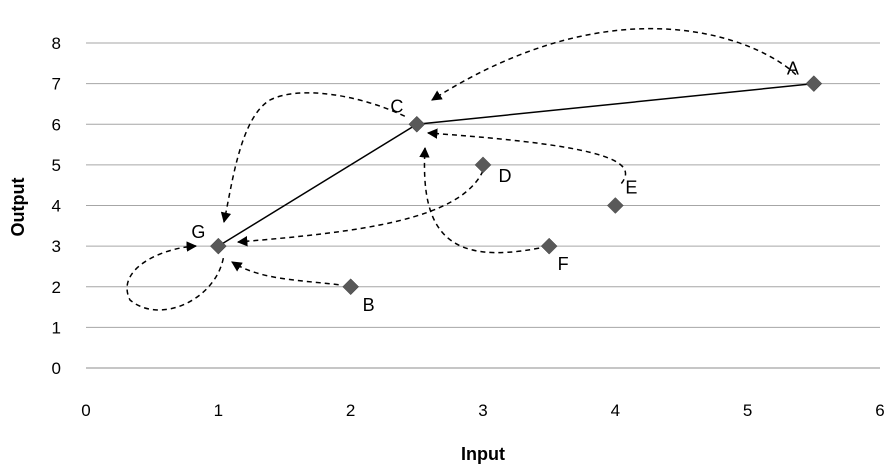 The height and width of the screenshot is (465, 888). Describe the element at coordinates (85, 410) in the screenshot. I see `x-tick-label: 0` at that location.